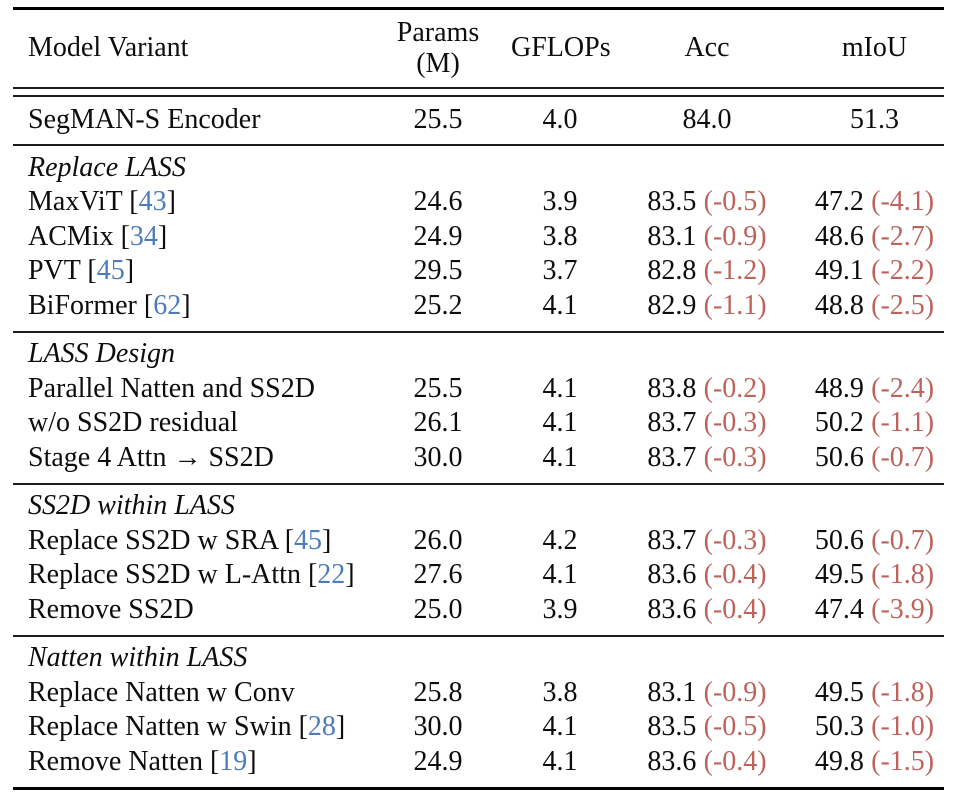 The image size is (955, 799). I want to click on citation-ref: 19, so click(233, 761).